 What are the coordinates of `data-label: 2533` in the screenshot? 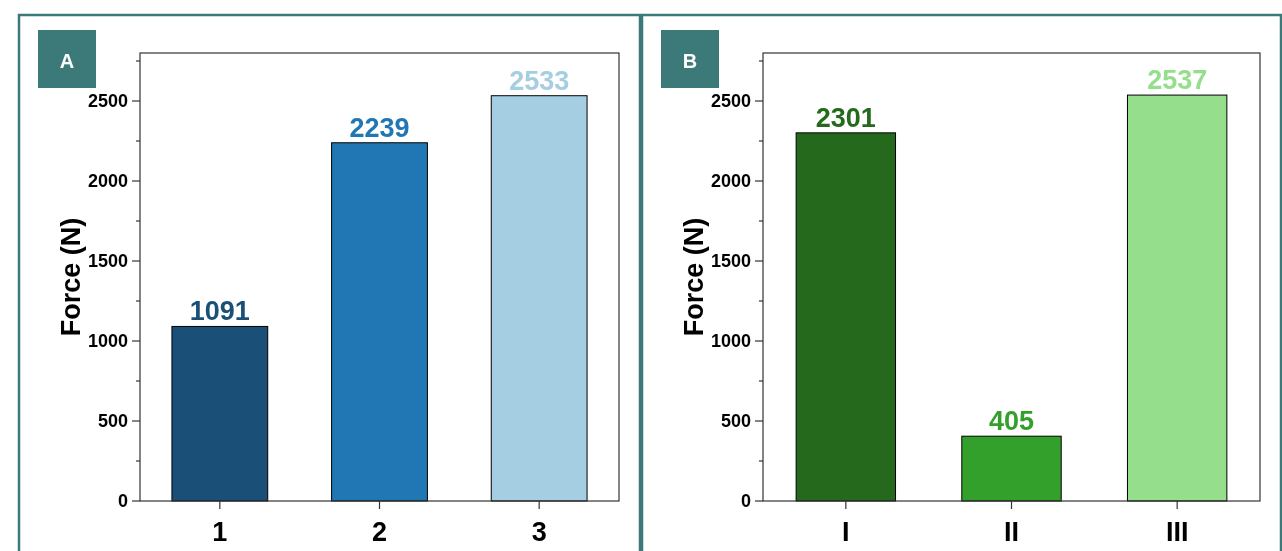 It's located at (539, 80).